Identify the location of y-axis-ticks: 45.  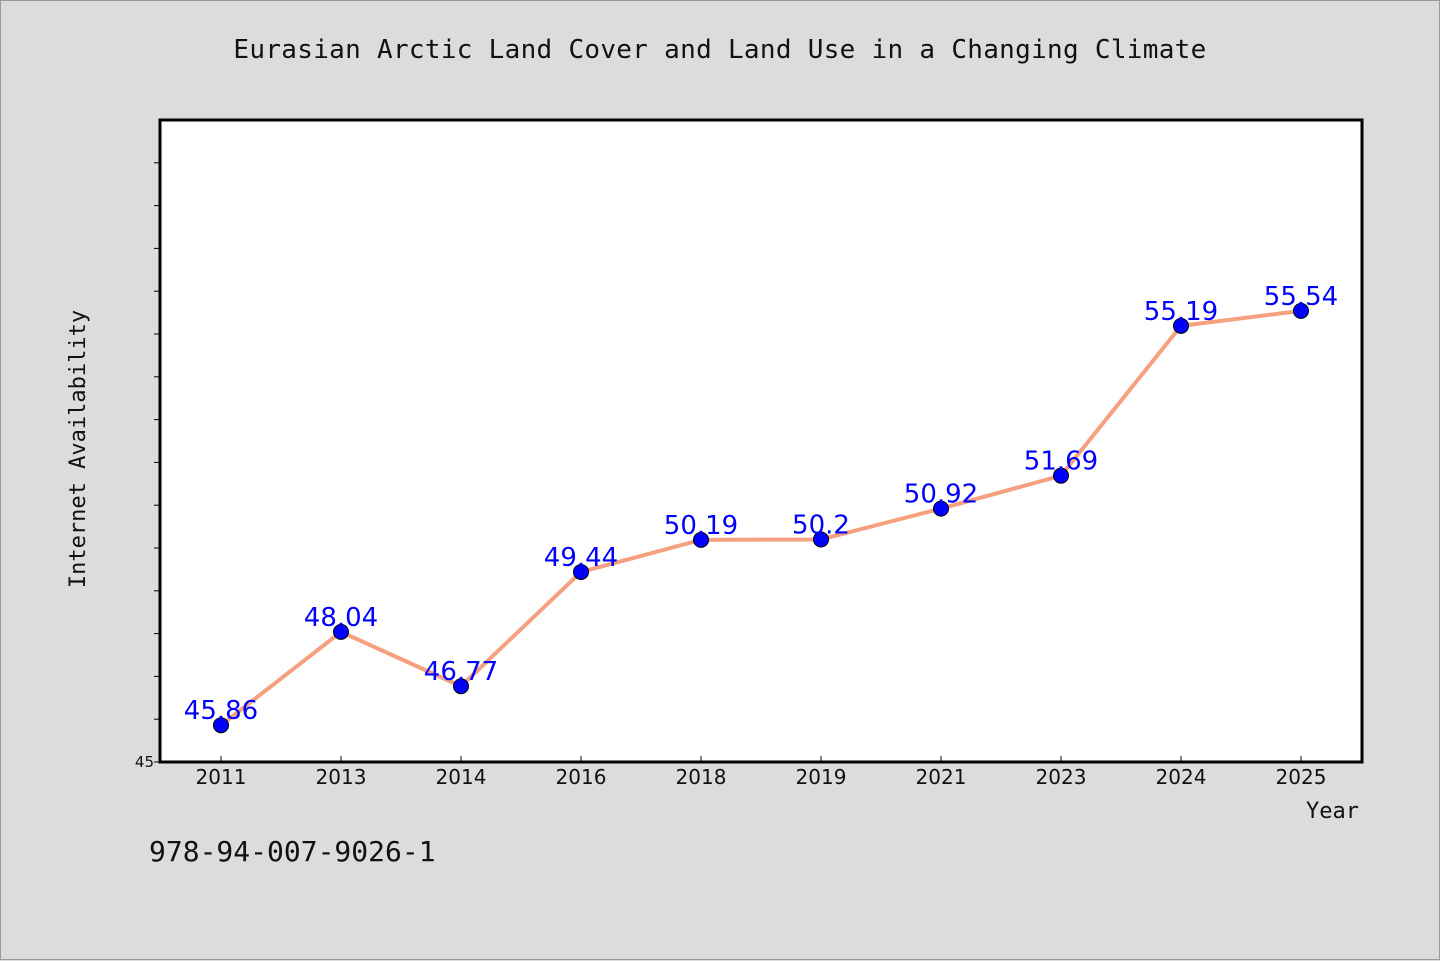
(147, 466).